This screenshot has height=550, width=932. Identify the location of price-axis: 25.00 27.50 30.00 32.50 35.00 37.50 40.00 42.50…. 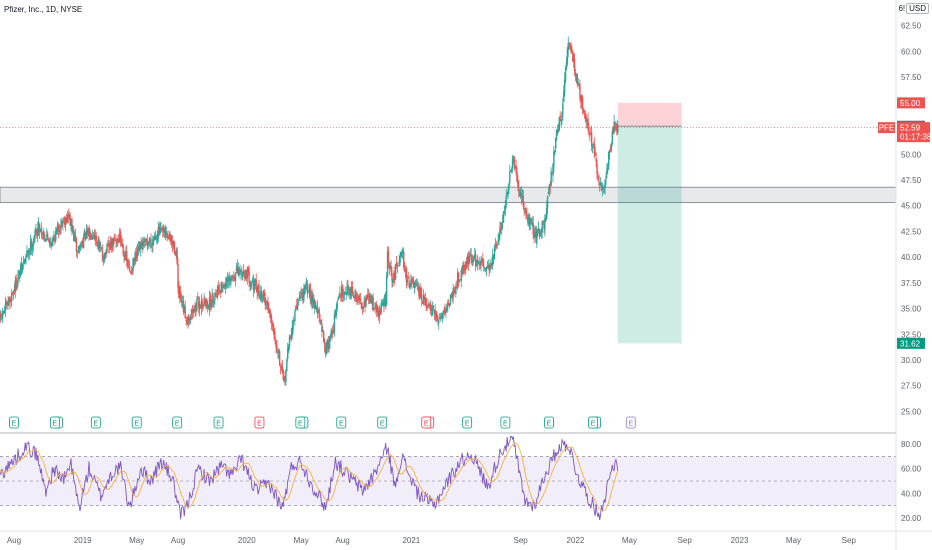
(908, 275).